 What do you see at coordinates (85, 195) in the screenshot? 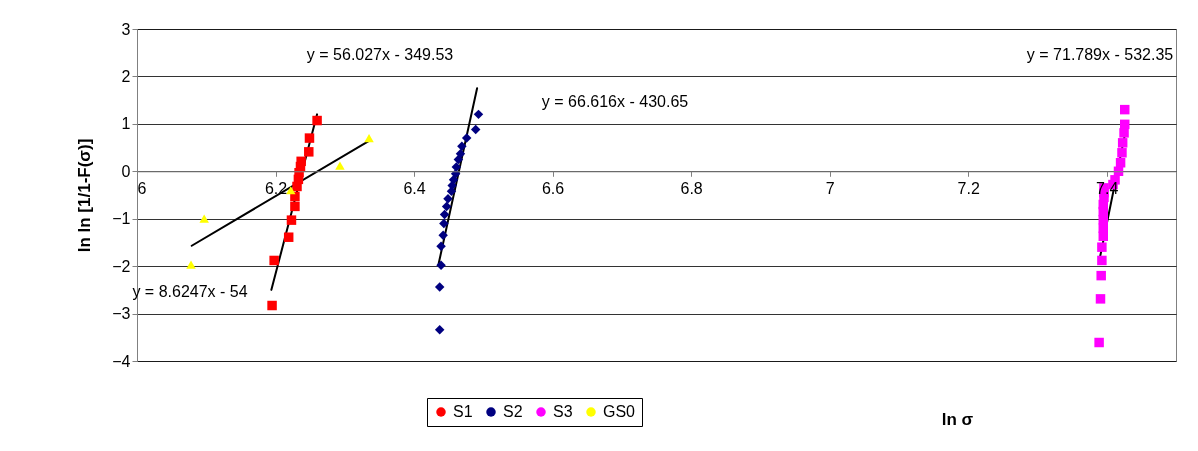
I see `y-axis-title: ln ln [1/1-F(σ)]` at bounding box center [85, 195].